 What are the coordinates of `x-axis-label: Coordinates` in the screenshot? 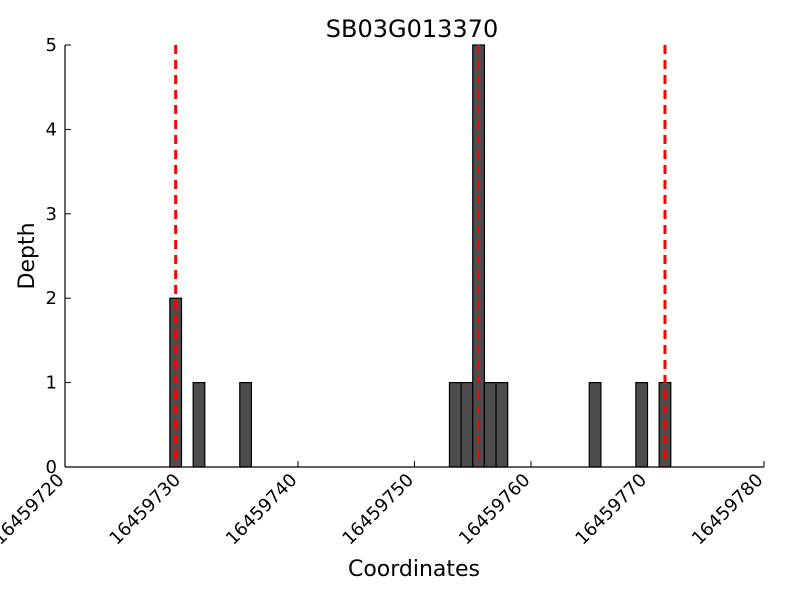 It's located at (414, 569).